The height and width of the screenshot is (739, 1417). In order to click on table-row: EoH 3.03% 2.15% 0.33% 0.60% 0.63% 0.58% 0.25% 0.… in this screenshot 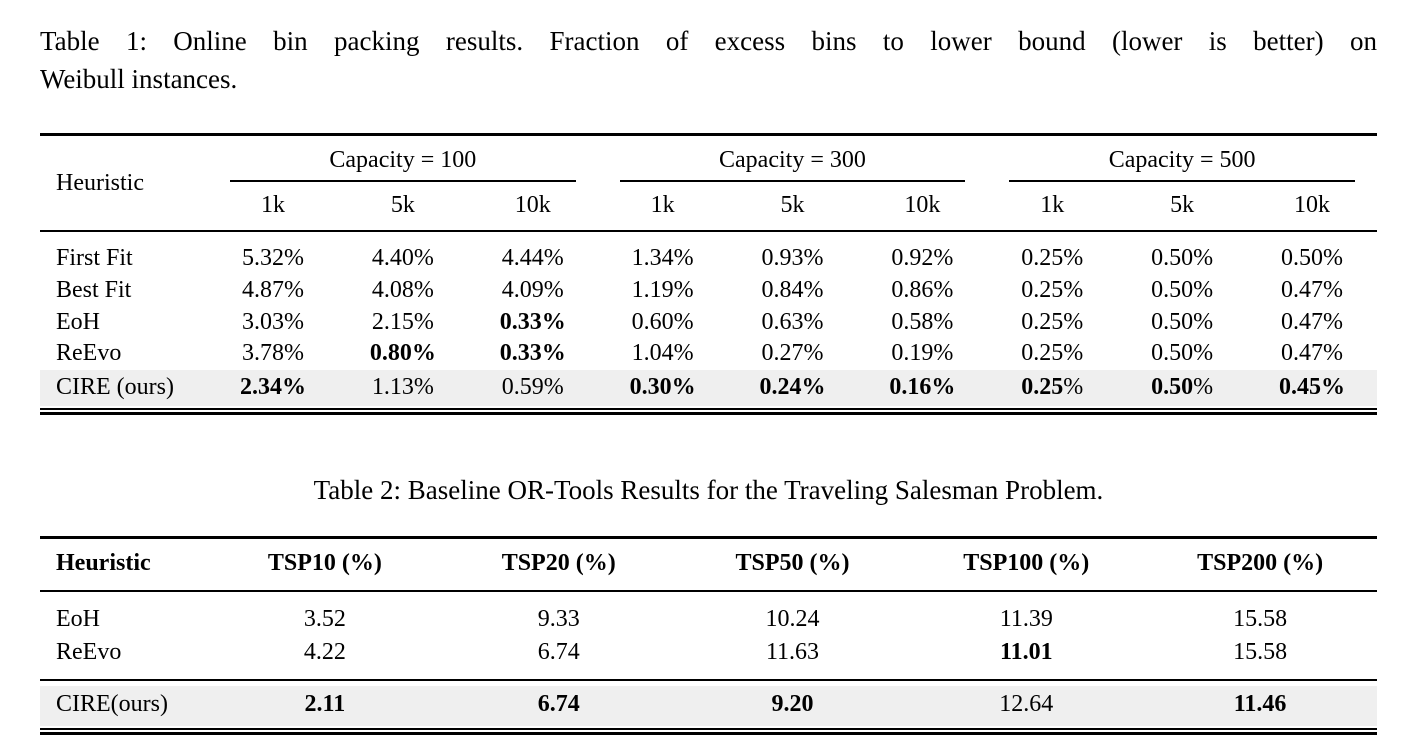, I will do `click(708, 323)`.